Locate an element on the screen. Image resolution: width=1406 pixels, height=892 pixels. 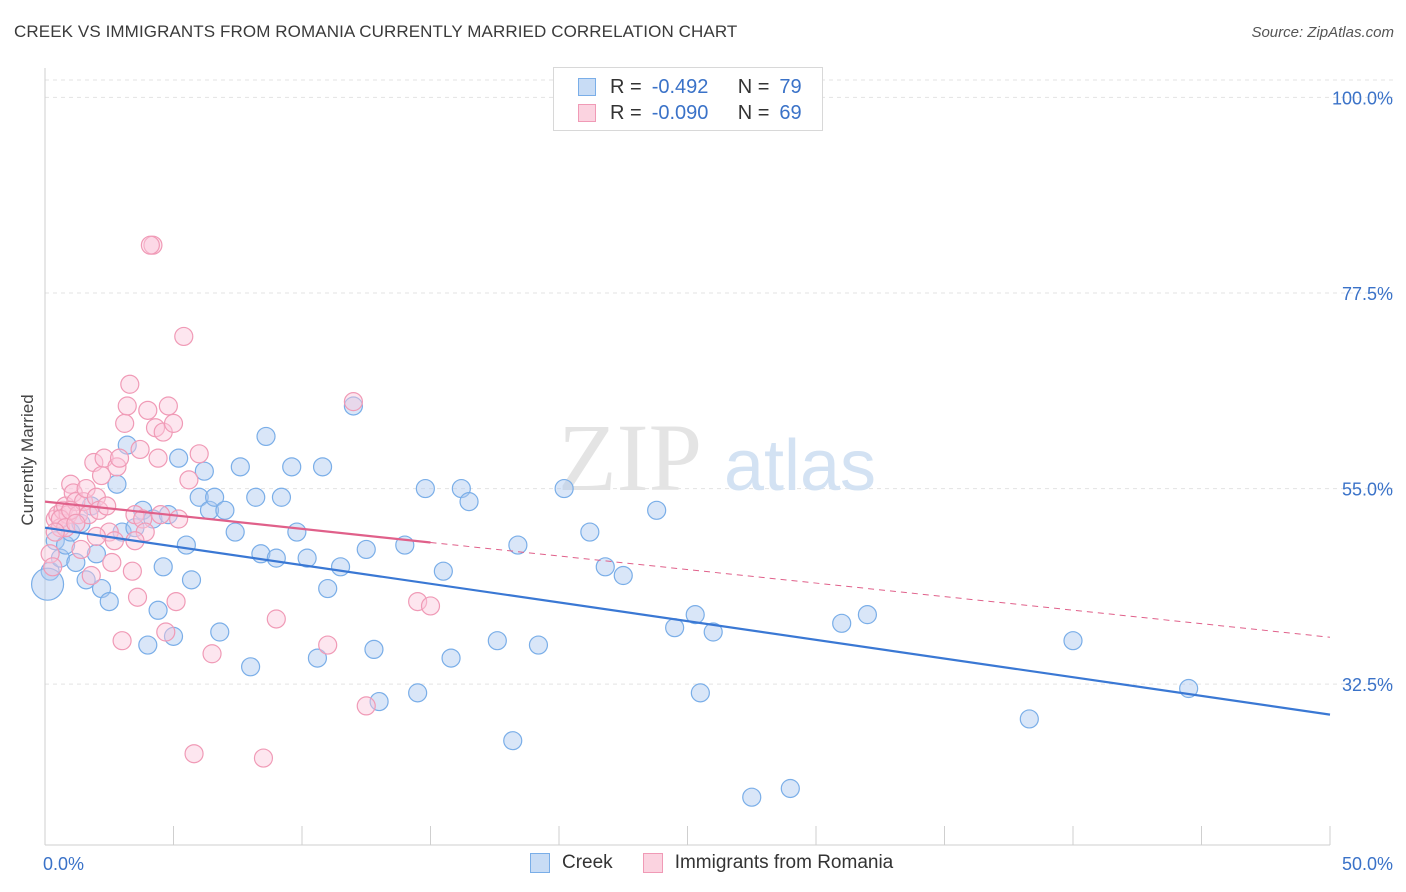
x-tick-label-min: 0.0% is located at coordinates (63, 864).